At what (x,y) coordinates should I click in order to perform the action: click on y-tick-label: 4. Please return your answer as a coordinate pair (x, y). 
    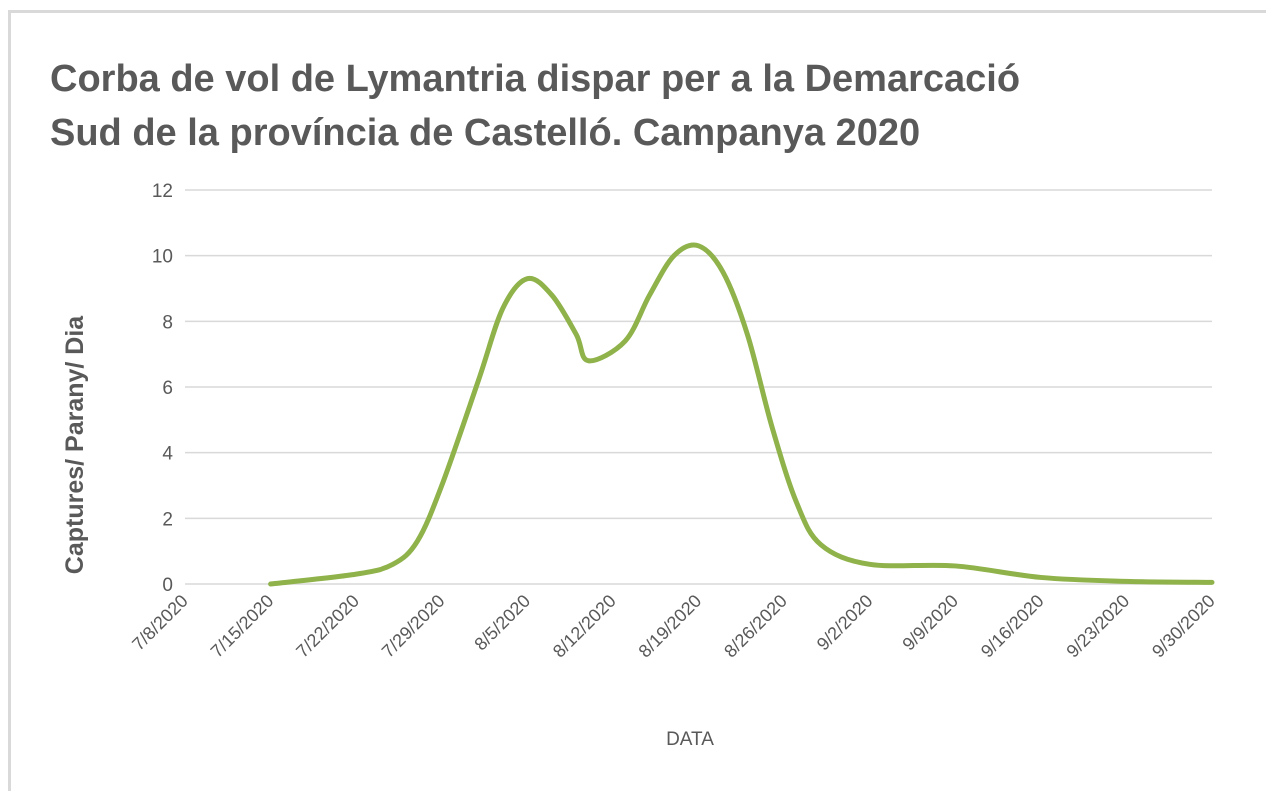
    Looking at the image, I should click on (167, 454).